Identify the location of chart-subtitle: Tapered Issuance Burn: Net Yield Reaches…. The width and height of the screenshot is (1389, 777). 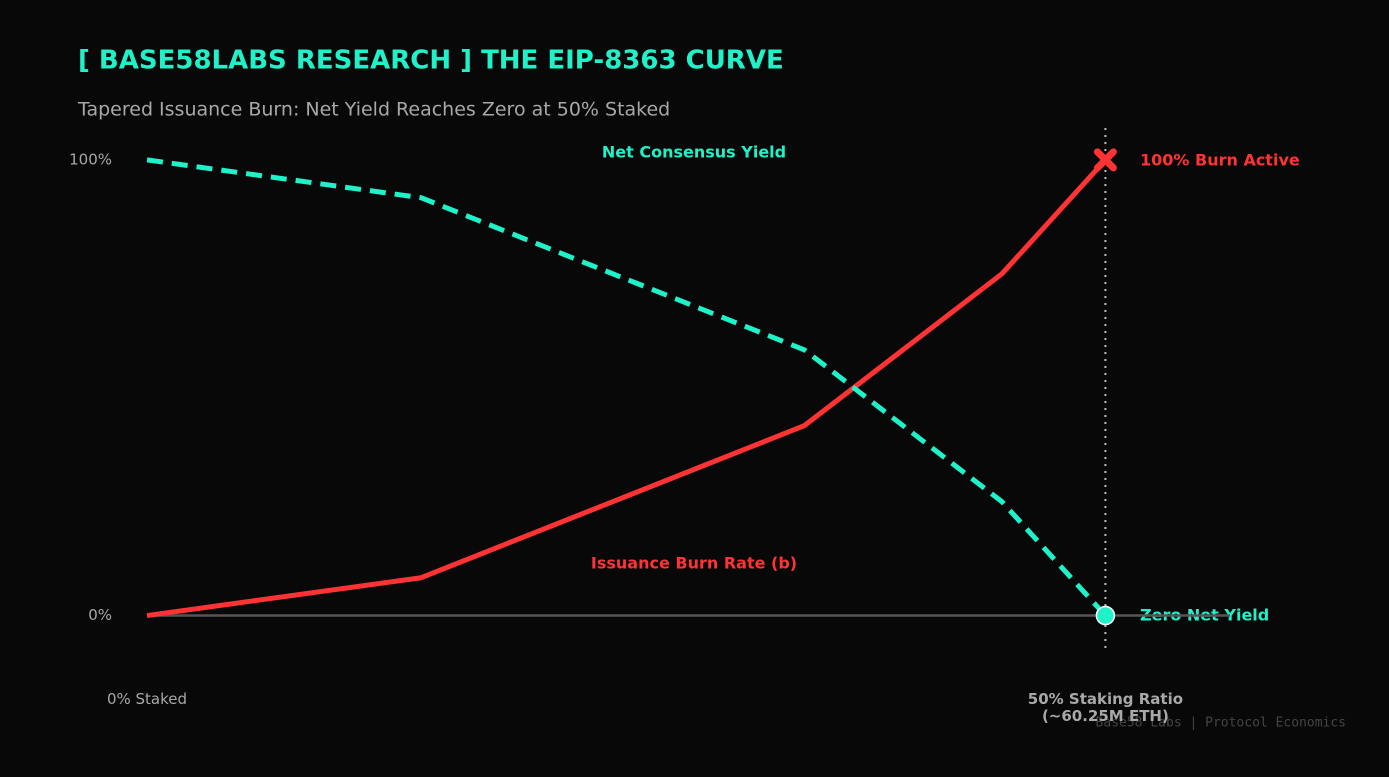
(373, 110).